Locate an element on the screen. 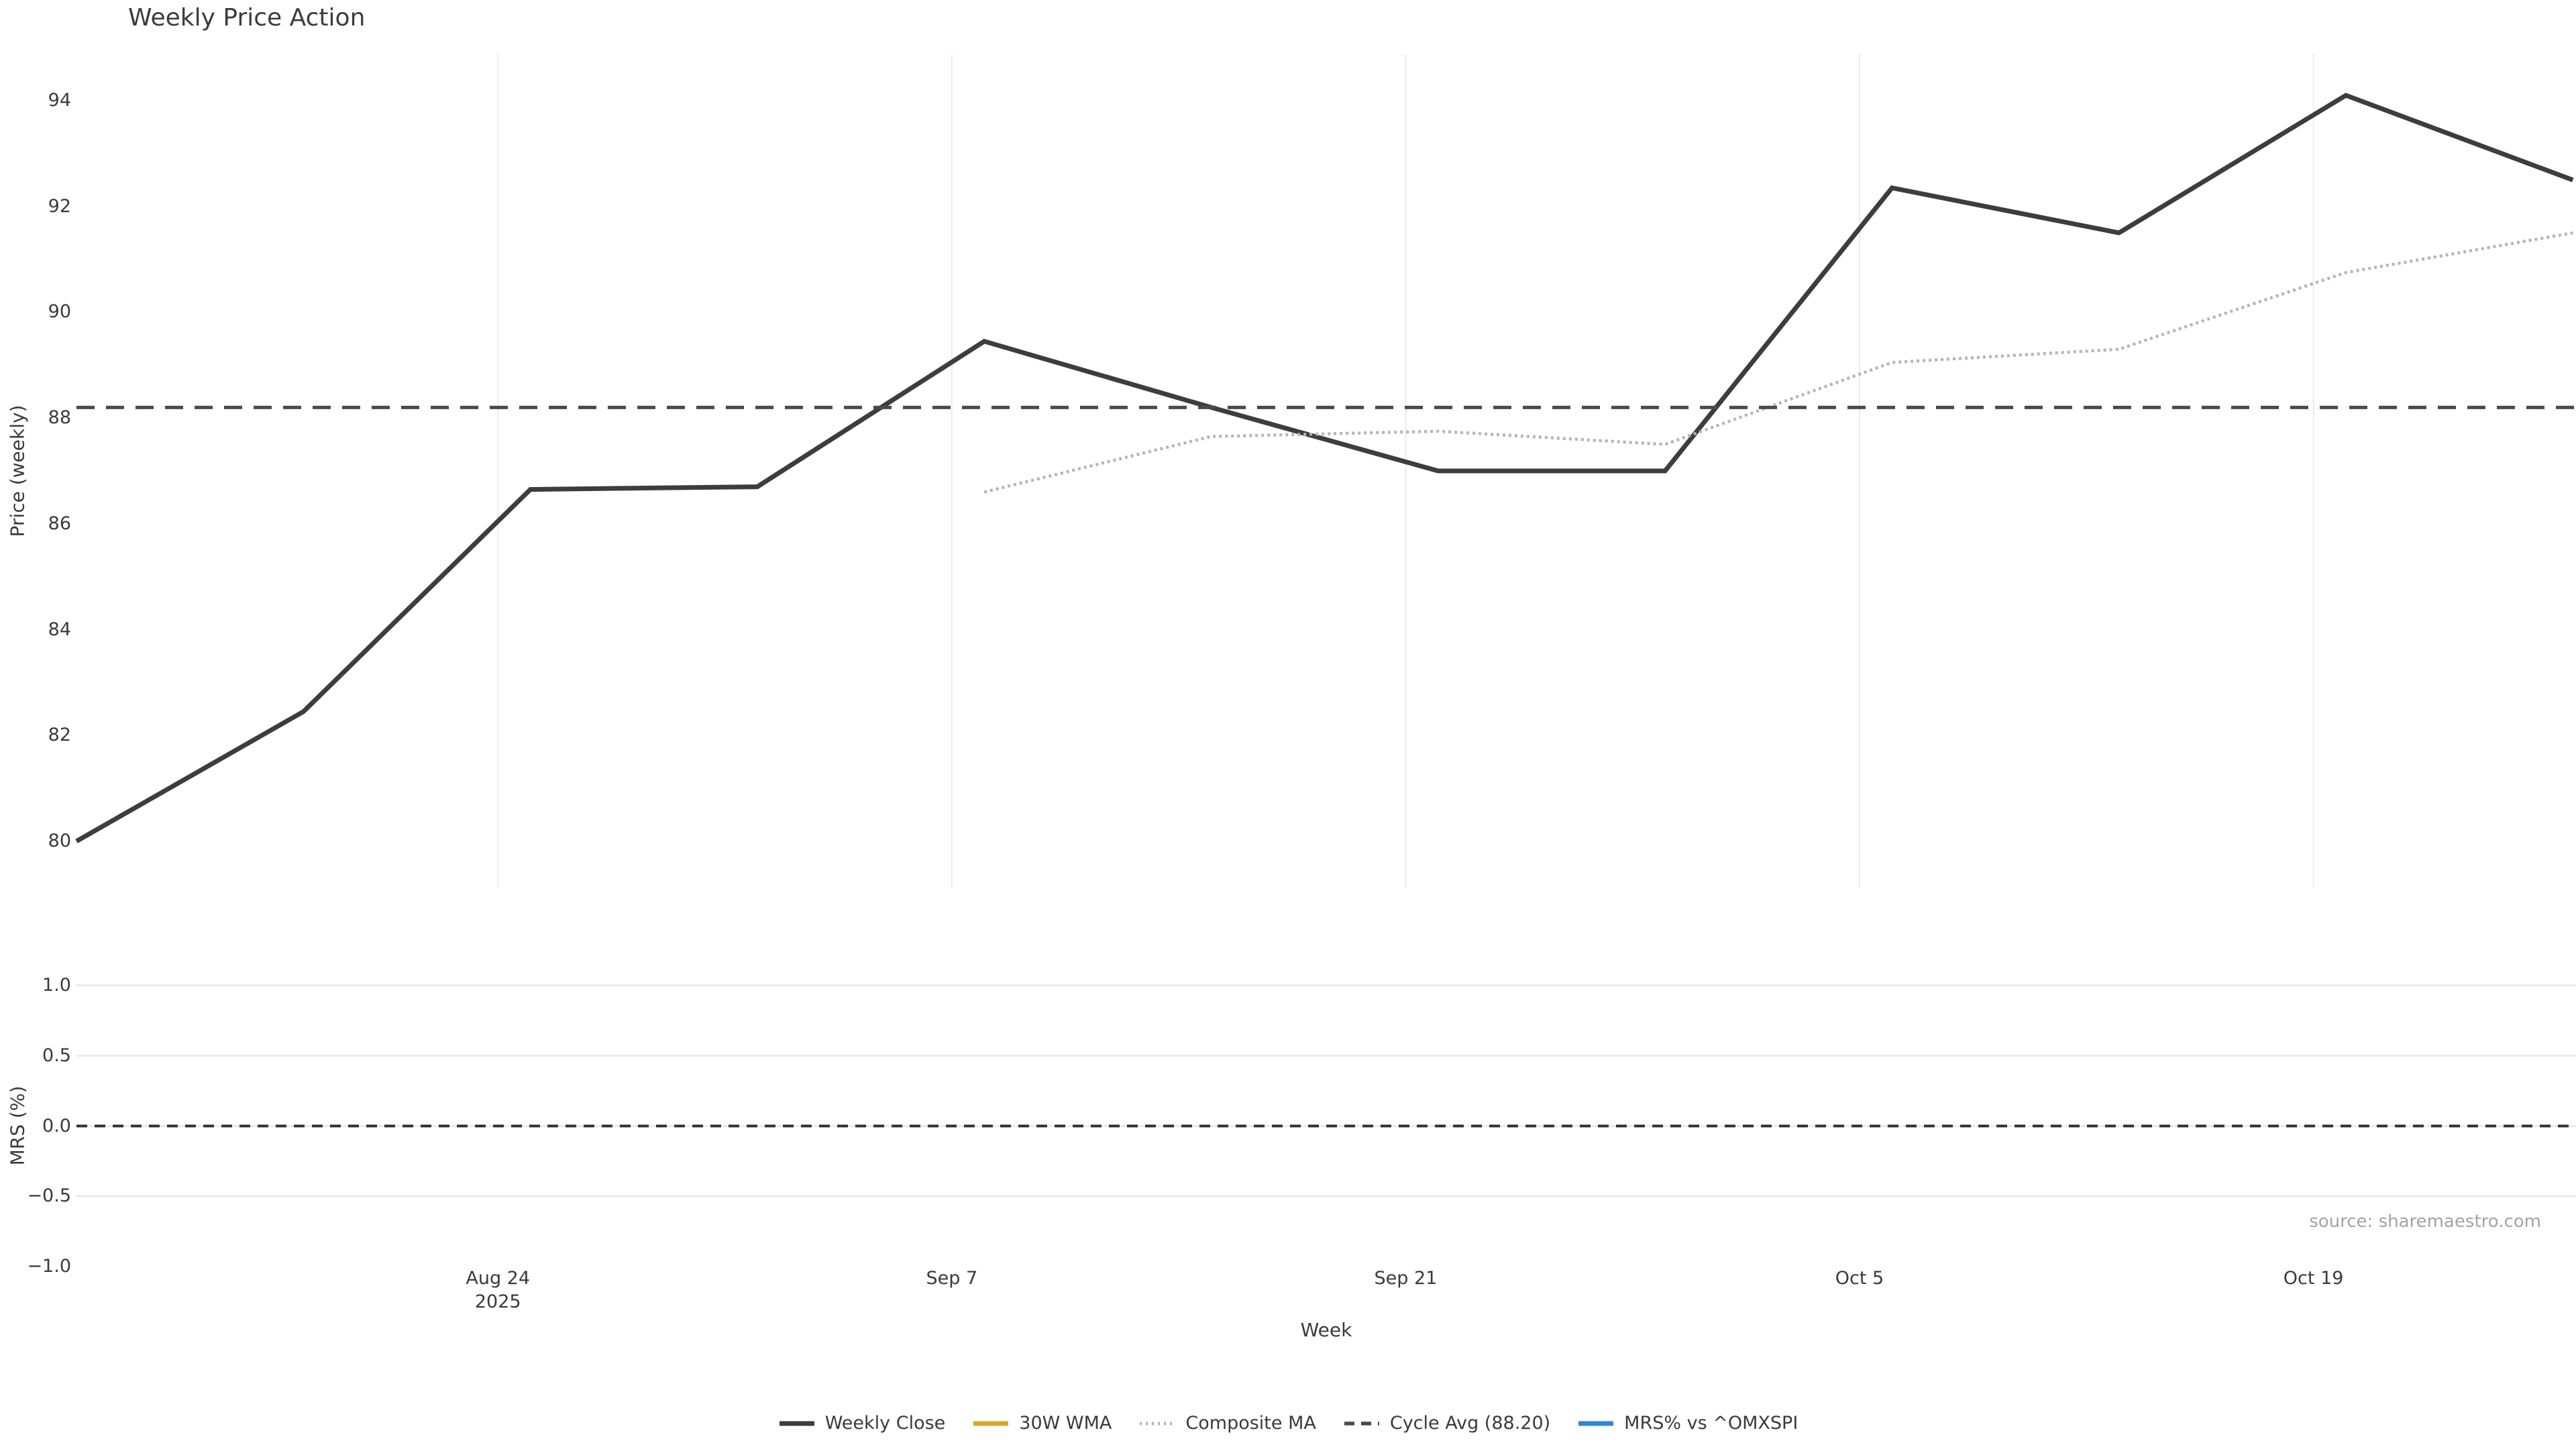  x-tick-label: Sep 21 is located at coordinates (1406, 1278).